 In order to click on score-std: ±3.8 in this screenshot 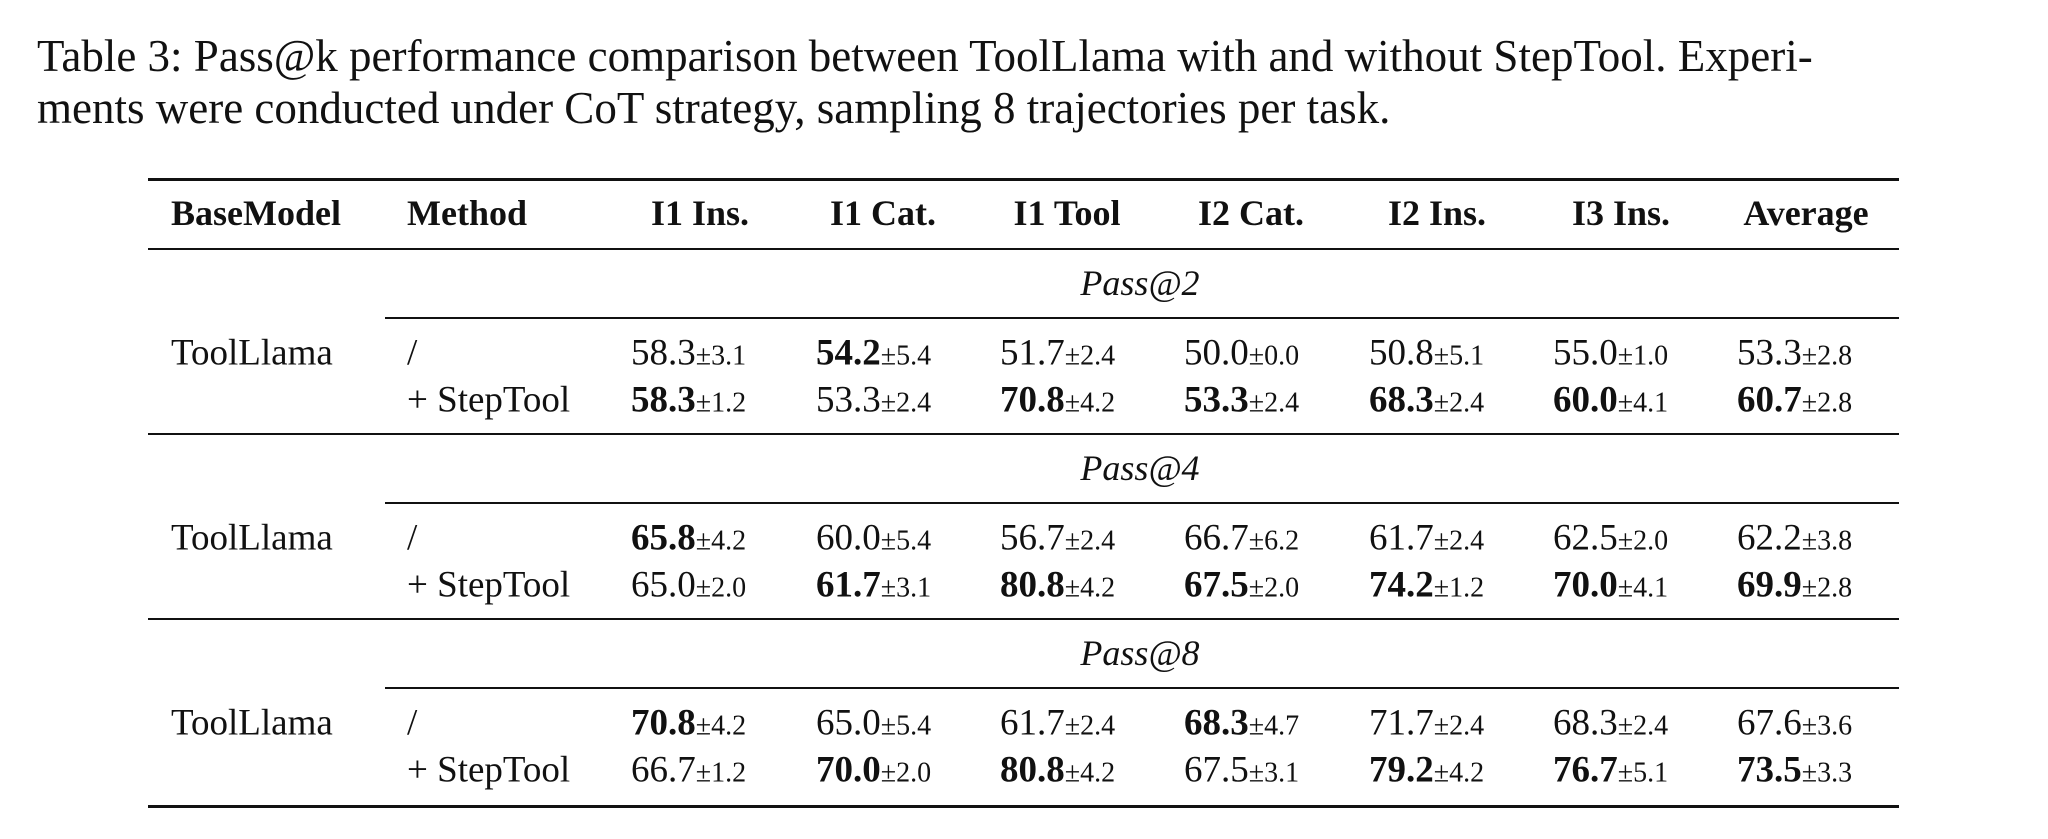, I will do `click(1827, 541)`.